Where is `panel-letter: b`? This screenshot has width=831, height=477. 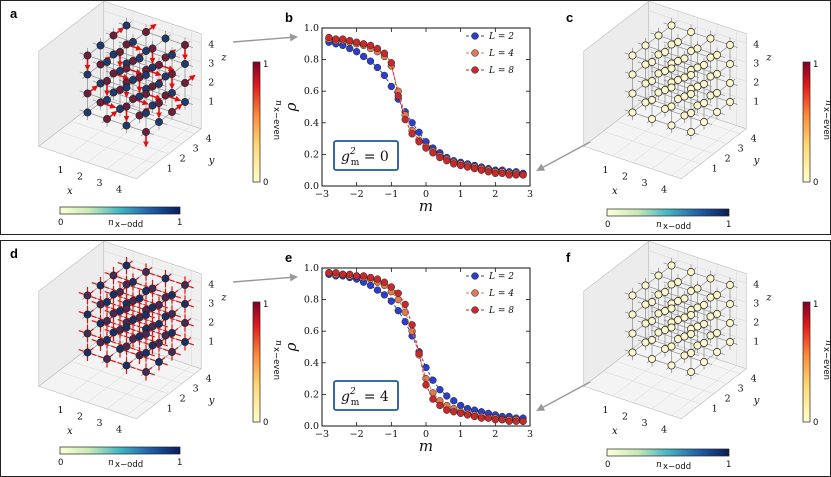 panel-letter: b is located at coordinates (289, 17).